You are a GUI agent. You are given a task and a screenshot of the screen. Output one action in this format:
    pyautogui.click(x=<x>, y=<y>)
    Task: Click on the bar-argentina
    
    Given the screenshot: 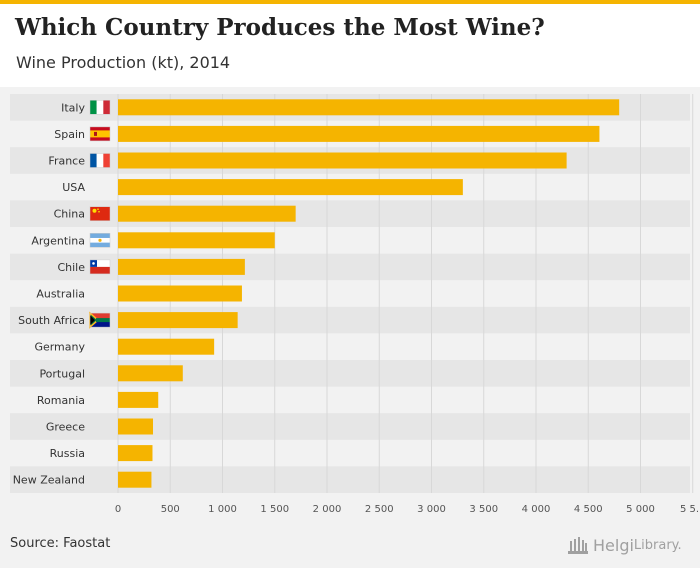 What is the action you would take?
    pyautogui.click(x=196, y=240)
    